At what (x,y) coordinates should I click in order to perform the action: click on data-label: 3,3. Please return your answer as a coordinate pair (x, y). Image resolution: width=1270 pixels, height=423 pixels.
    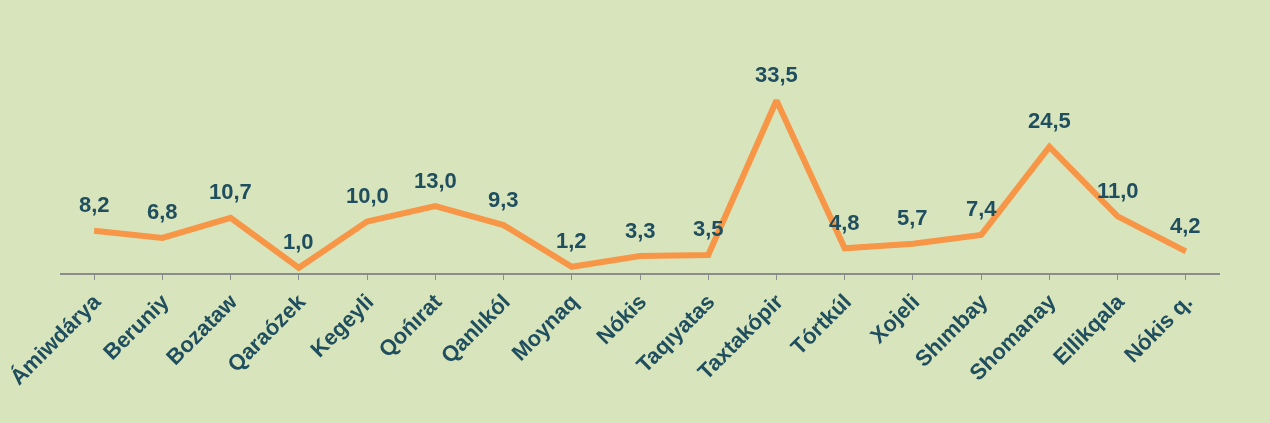
    Looking at the image, I should click on (640, 230).